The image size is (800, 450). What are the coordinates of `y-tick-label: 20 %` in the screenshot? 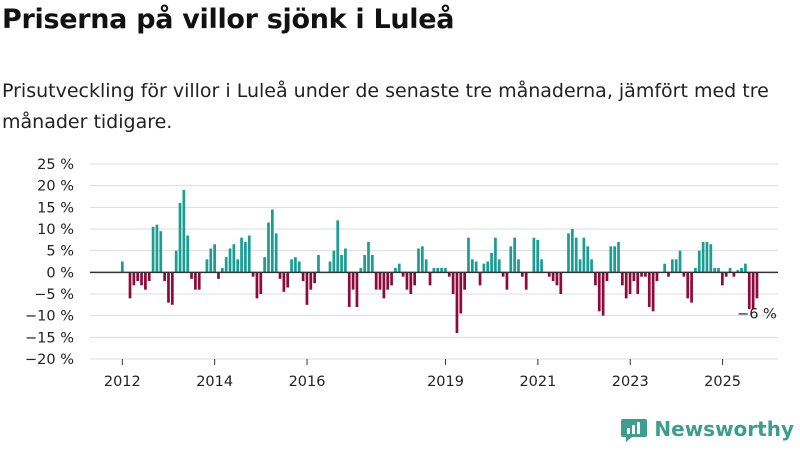 It's located at (55, 187).